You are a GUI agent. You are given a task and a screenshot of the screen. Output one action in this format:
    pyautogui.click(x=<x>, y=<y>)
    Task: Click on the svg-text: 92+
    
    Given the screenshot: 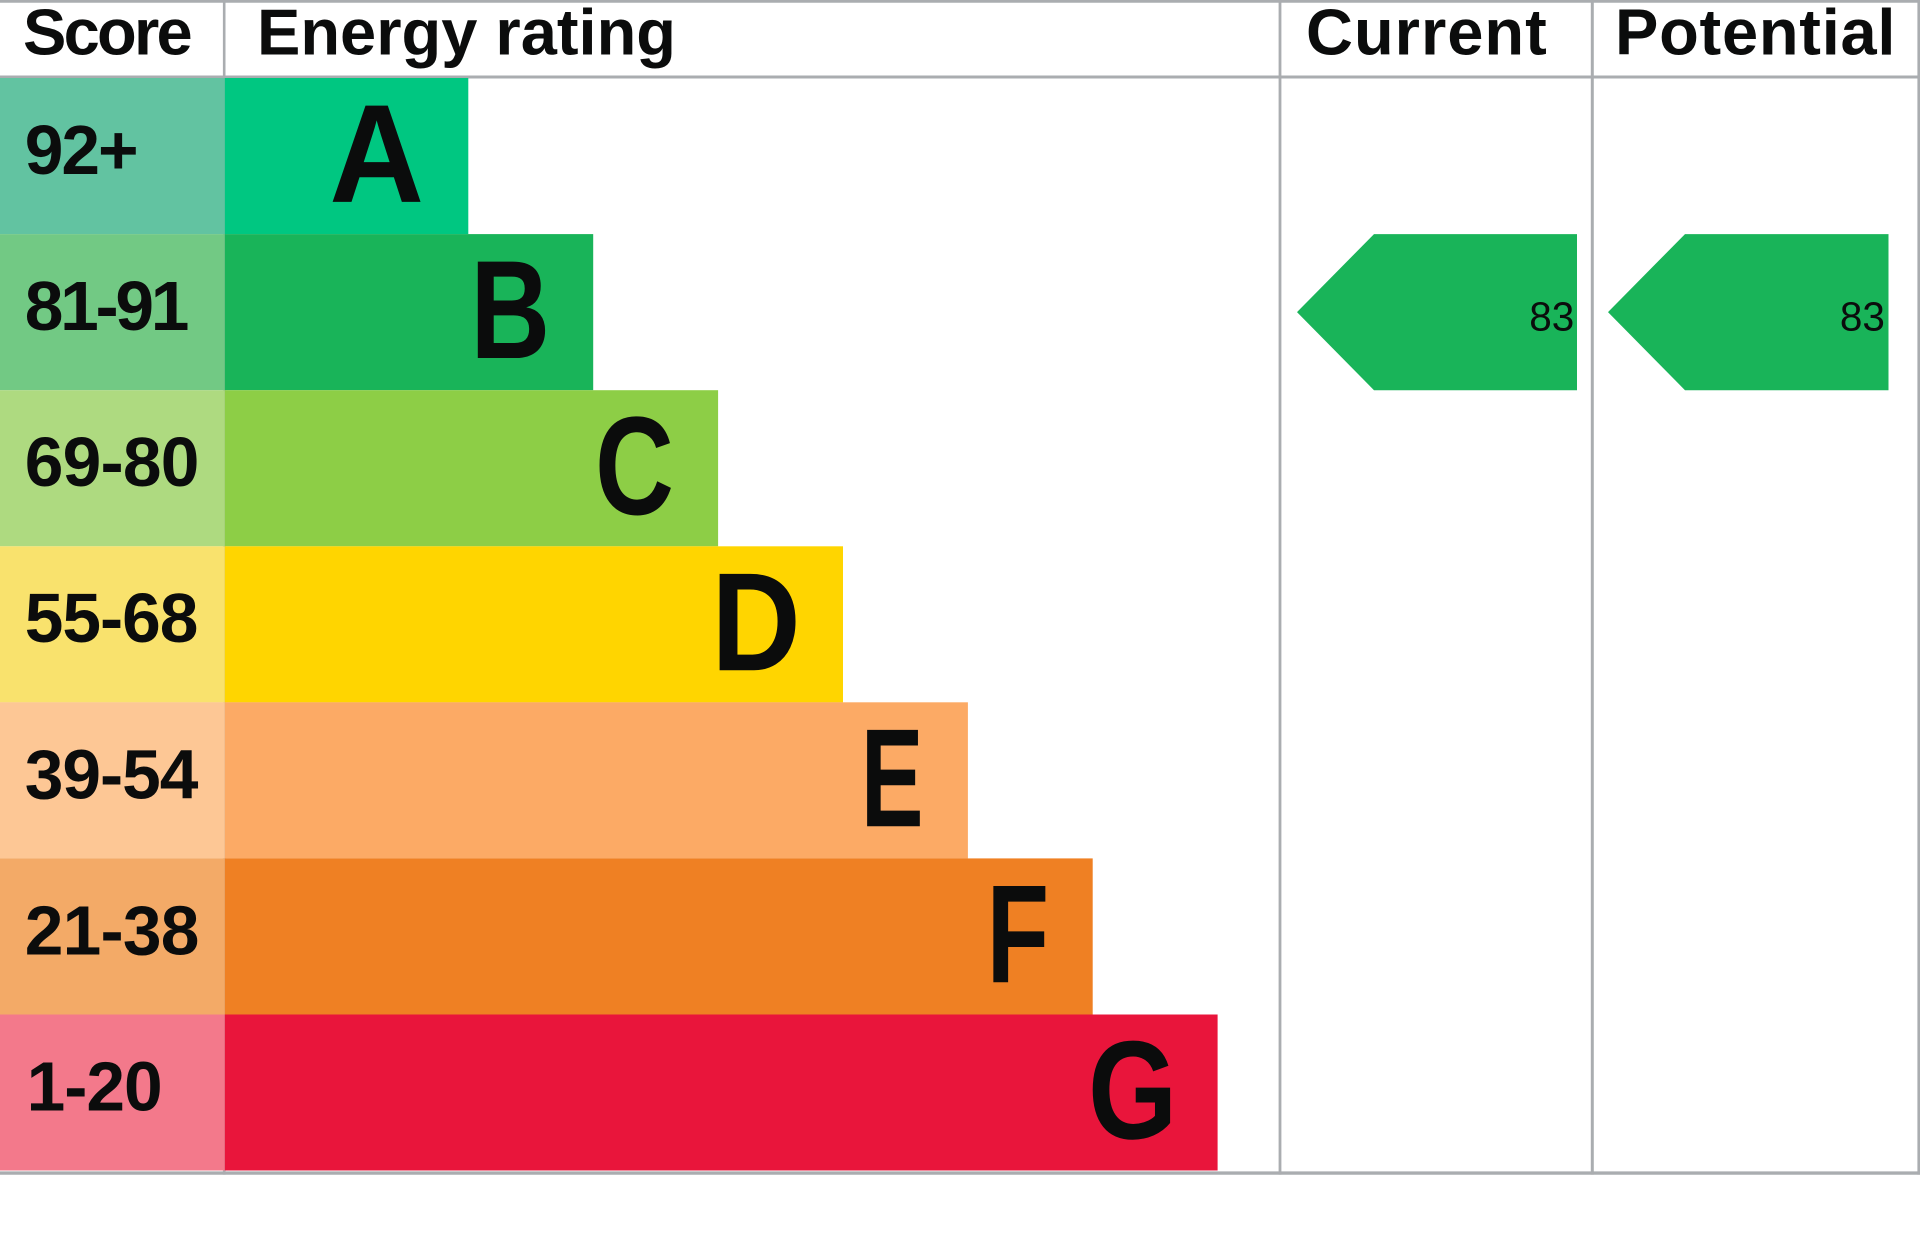 What is the action you would take?
    pyautogui.click(x=81, y=150)
    